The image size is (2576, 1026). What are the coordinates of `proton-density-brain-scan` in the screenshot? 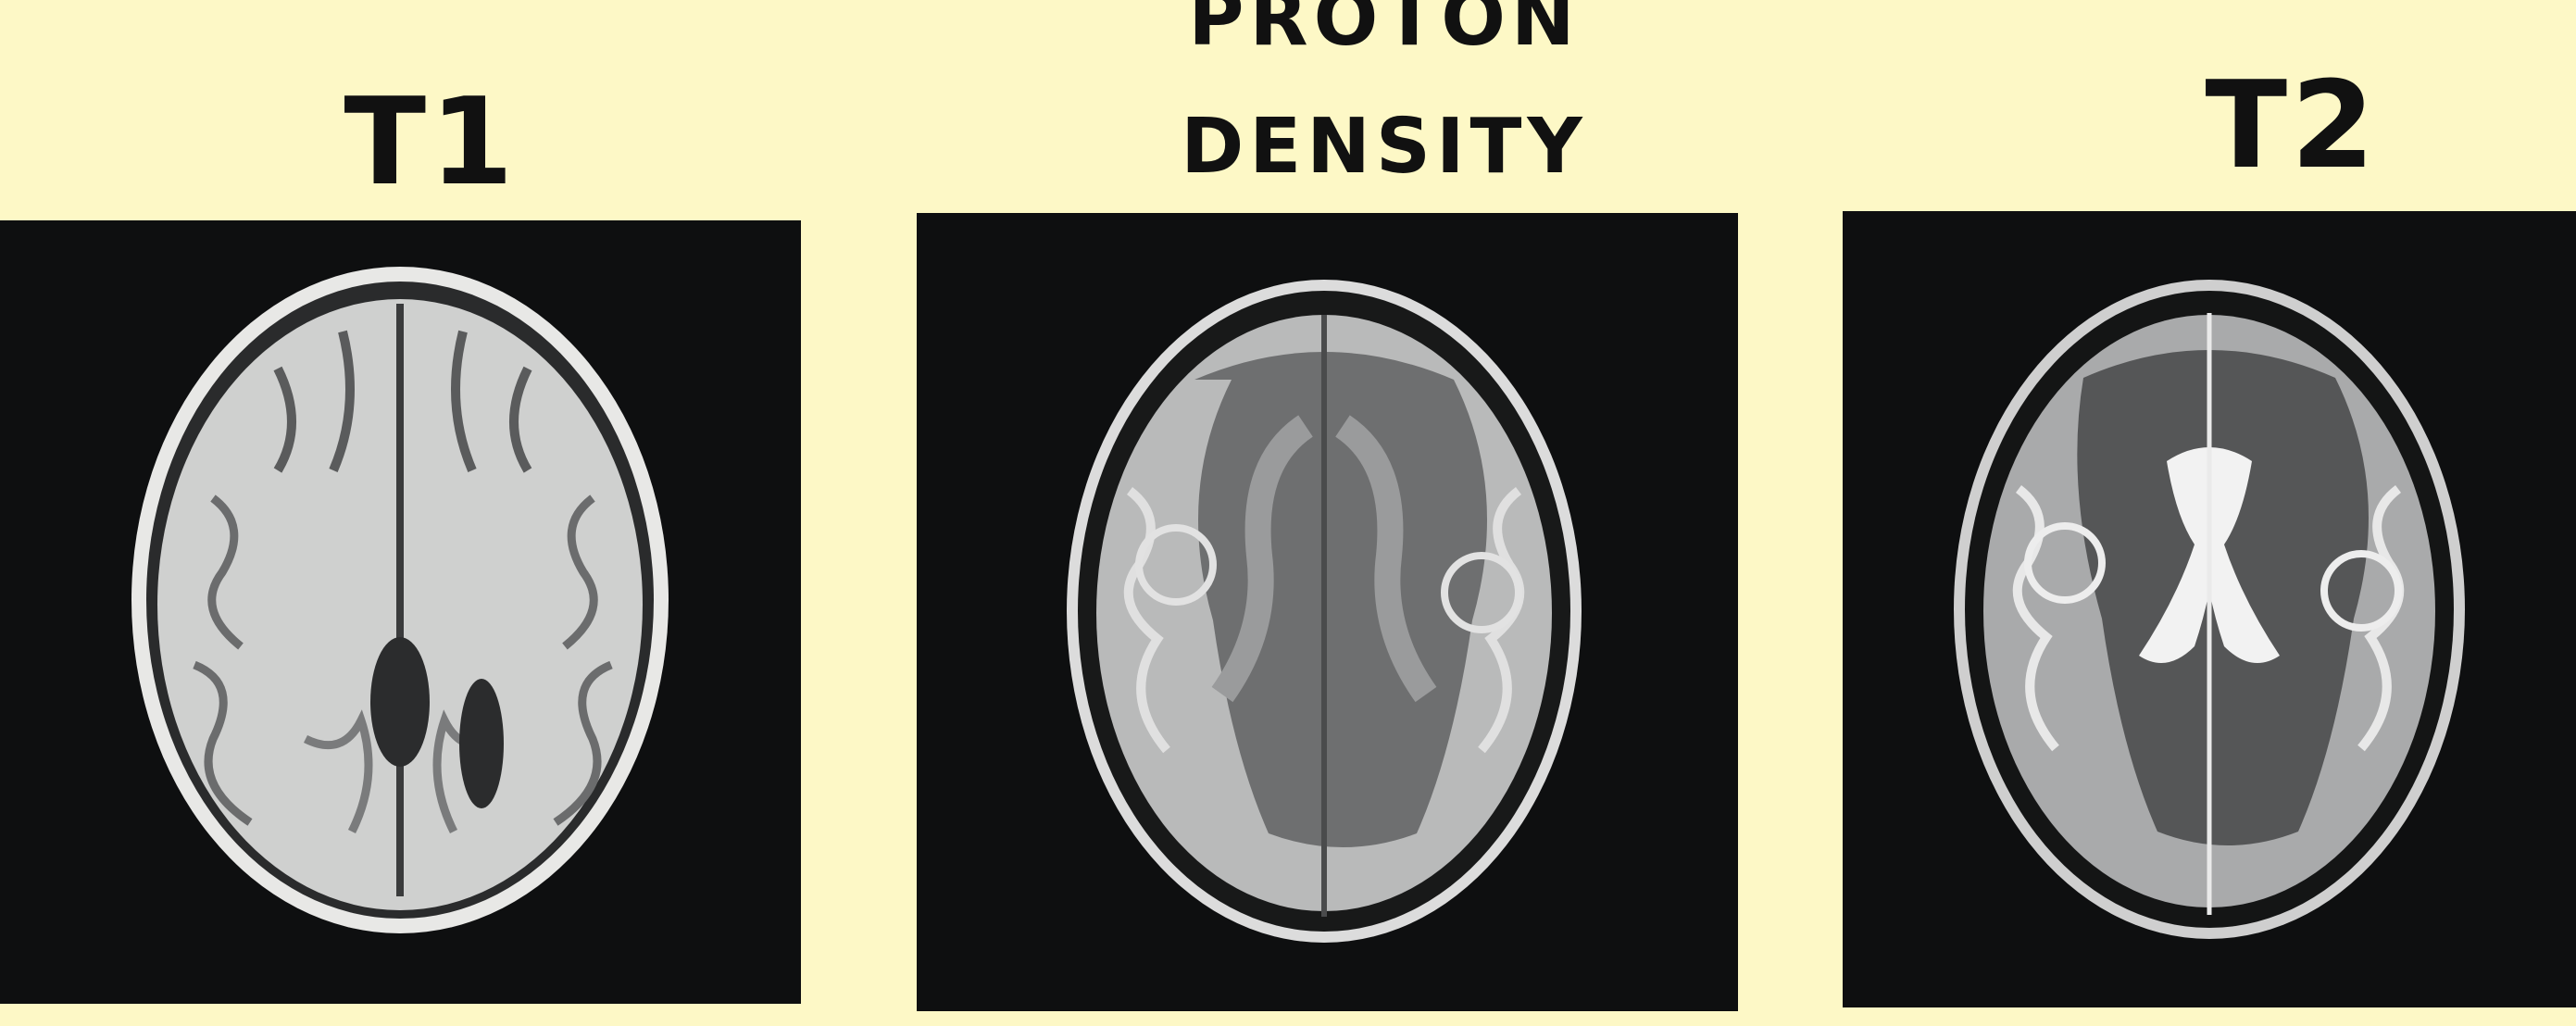 It's located at (1325, 611).